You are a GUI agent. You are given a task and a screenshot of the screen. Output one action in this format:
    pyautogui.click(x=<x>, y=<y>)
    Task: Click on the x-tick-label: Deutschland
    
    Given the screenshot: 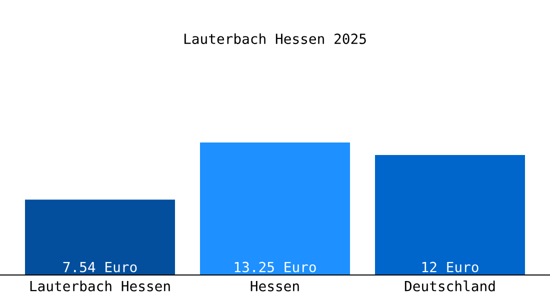 What is the action you would take?
    pyautogui.click(x=449, y=286)
    